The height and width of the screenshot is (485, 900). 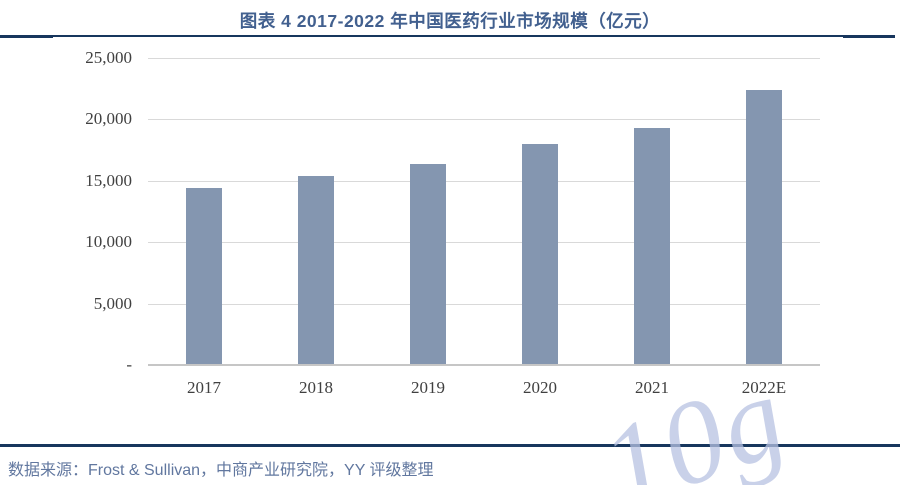 I want to click on title-divider-thick-right, so click(x=869, y=36).